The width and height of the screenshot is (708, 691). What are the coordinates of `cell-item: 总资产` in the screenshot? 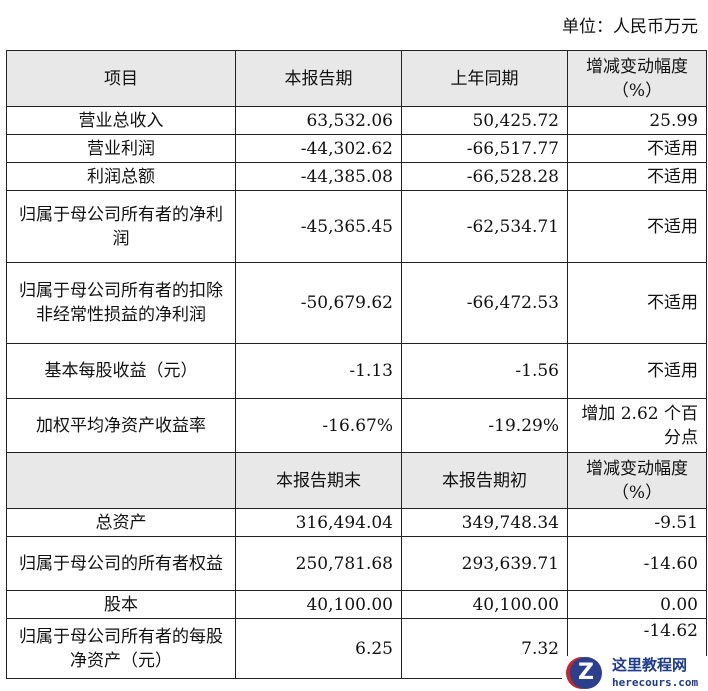 It's located at (121, 522).